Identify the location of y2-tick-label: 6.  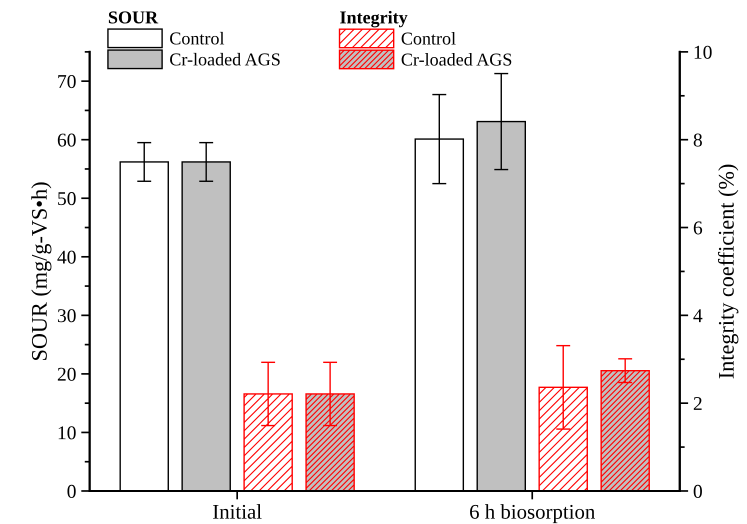
(698, 227).